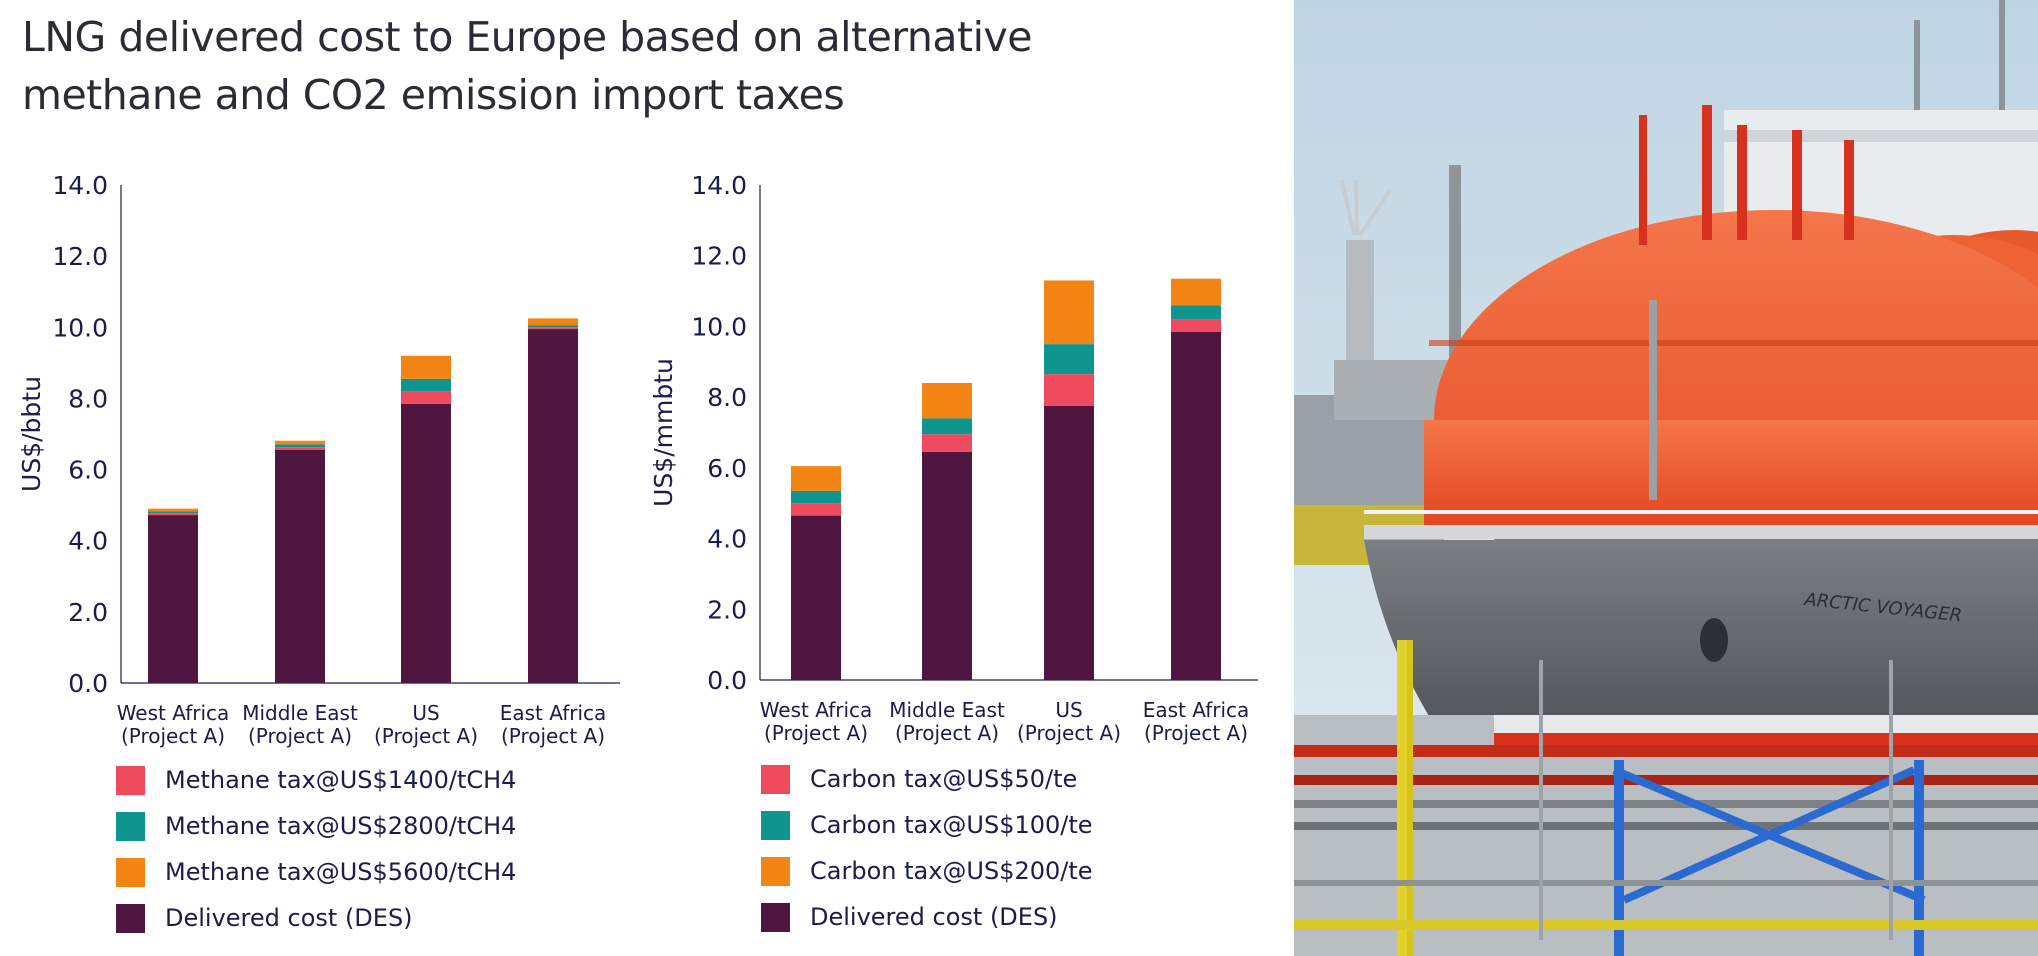 The height and width of the screenshot is (956, 2038). What do you see at coordinates (31, 434) in the screenshot?
I see `y-axis-title: US$/bbtu` at bounding box center [31, 434].